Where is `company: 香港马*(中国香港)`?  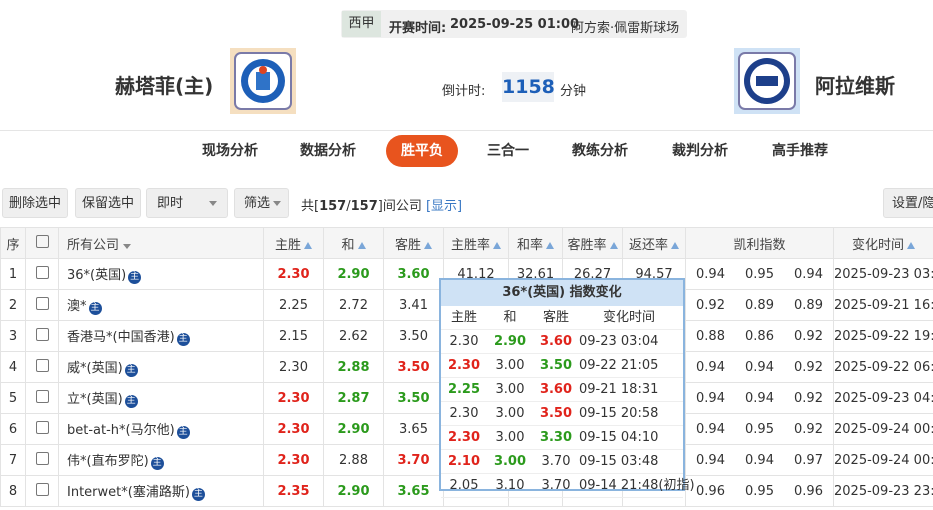 company: 香港马*(中国香港) is located at coordinates (121, 337).